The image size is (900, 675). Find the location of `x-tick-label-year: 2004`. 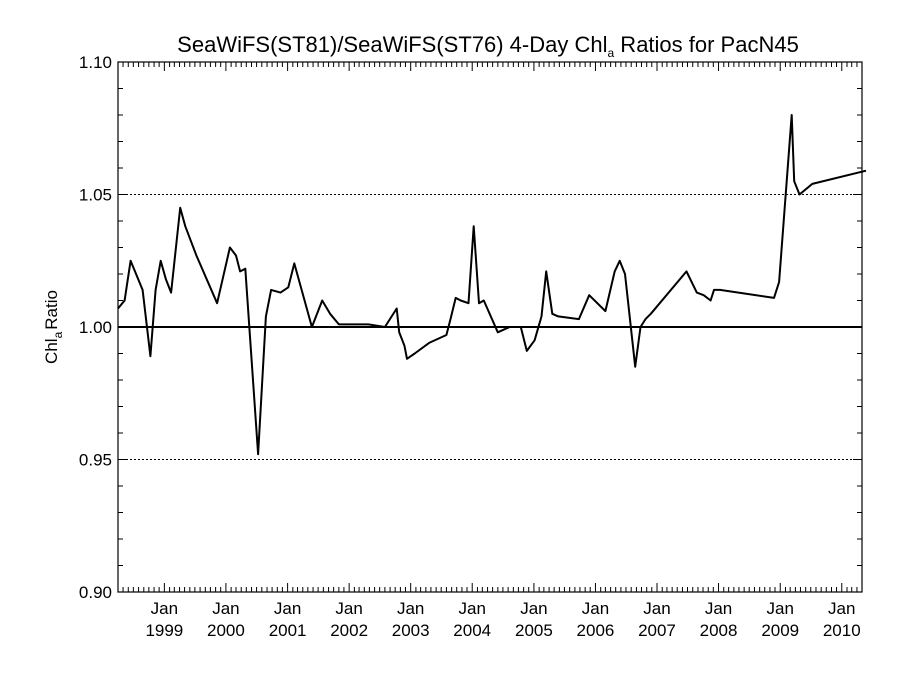

x-tick-label-year: 2004 is located at coordinates (472, 630).